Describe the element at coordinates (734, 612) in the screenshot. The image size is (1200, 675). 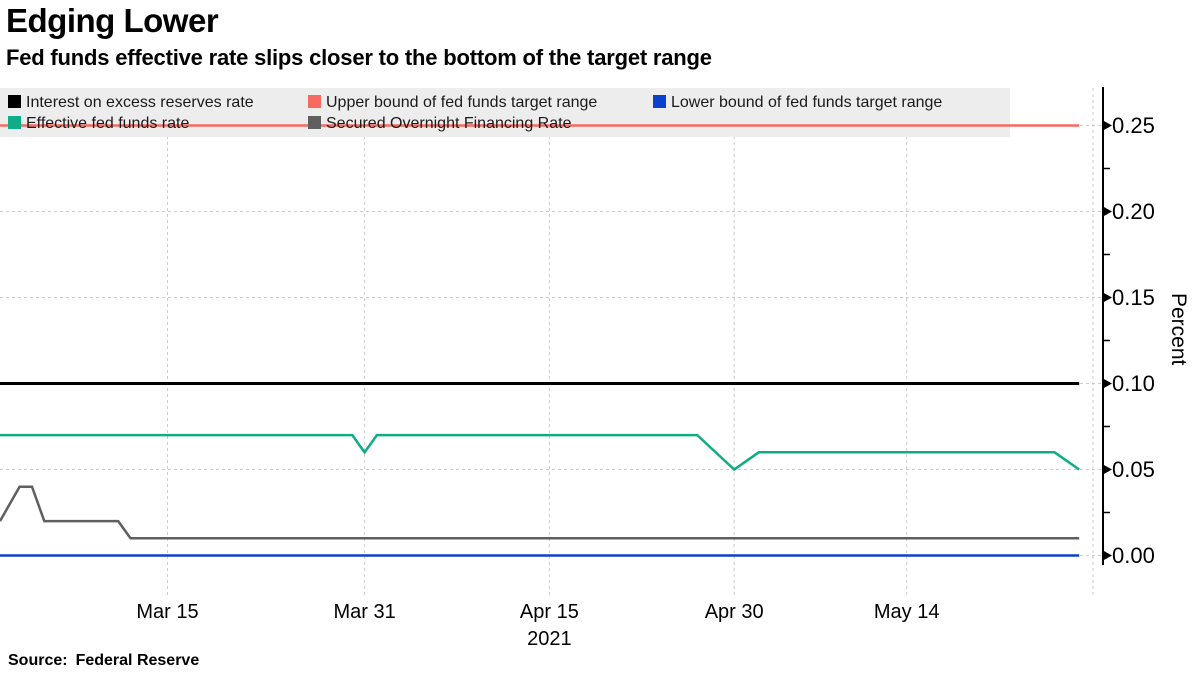
I see `x-tick-label: Apr 30` at that location.